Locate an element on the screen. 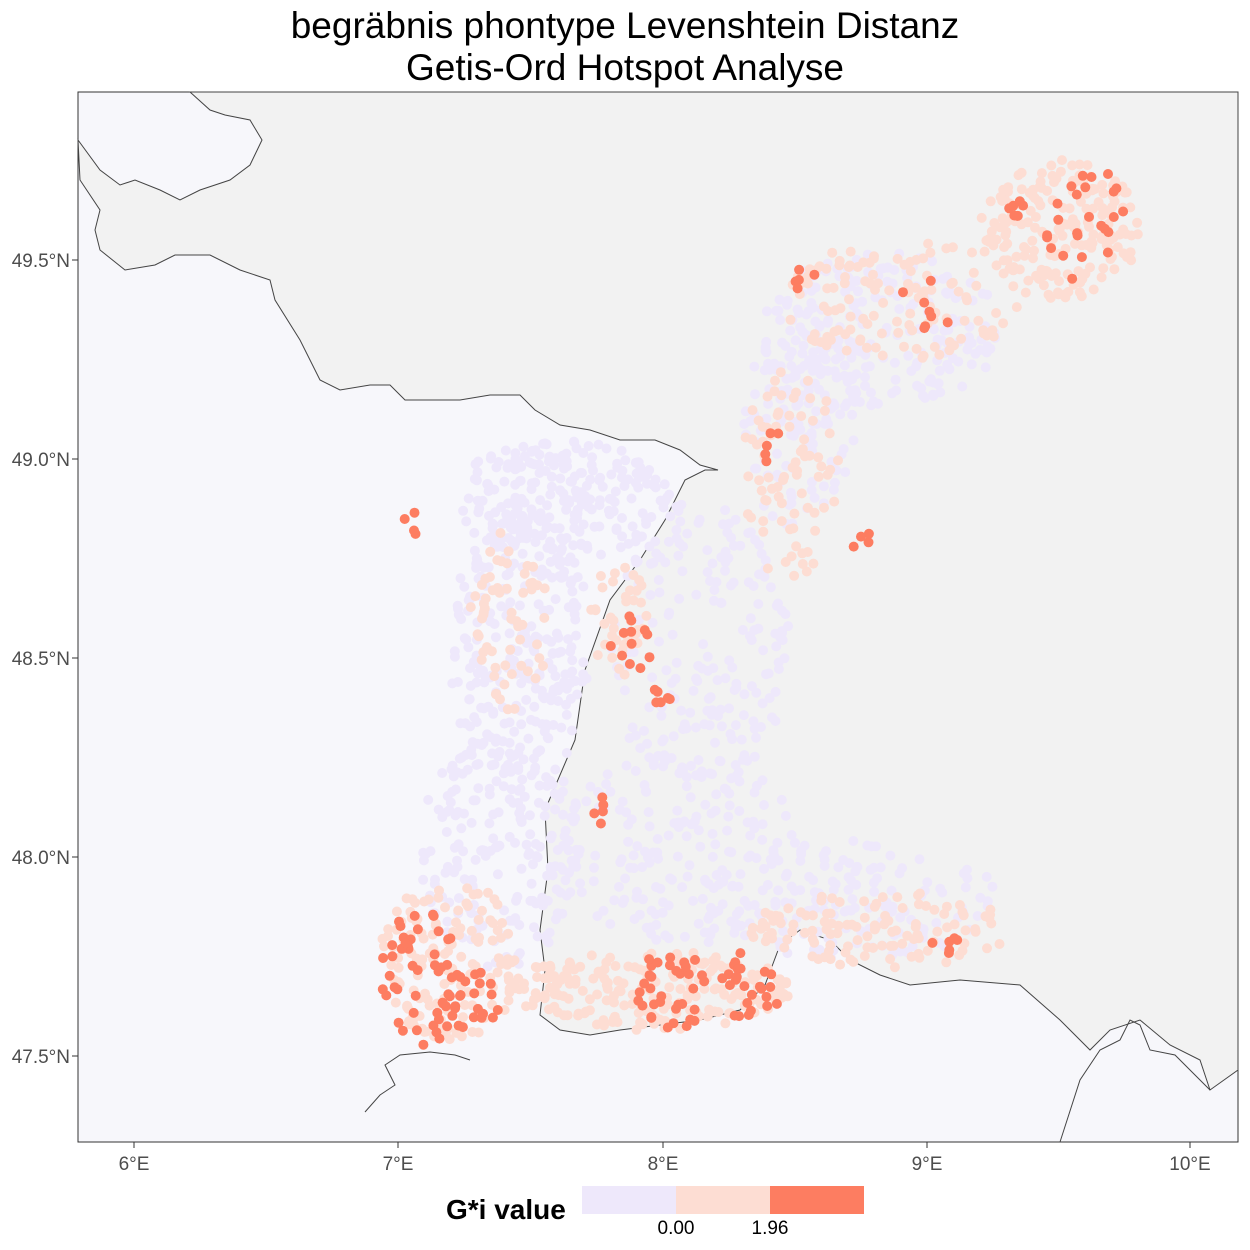 The width and height of the screenshot is (1250, 1250). y-tick-label: 48.0°N is located at coordinates (41, 858).